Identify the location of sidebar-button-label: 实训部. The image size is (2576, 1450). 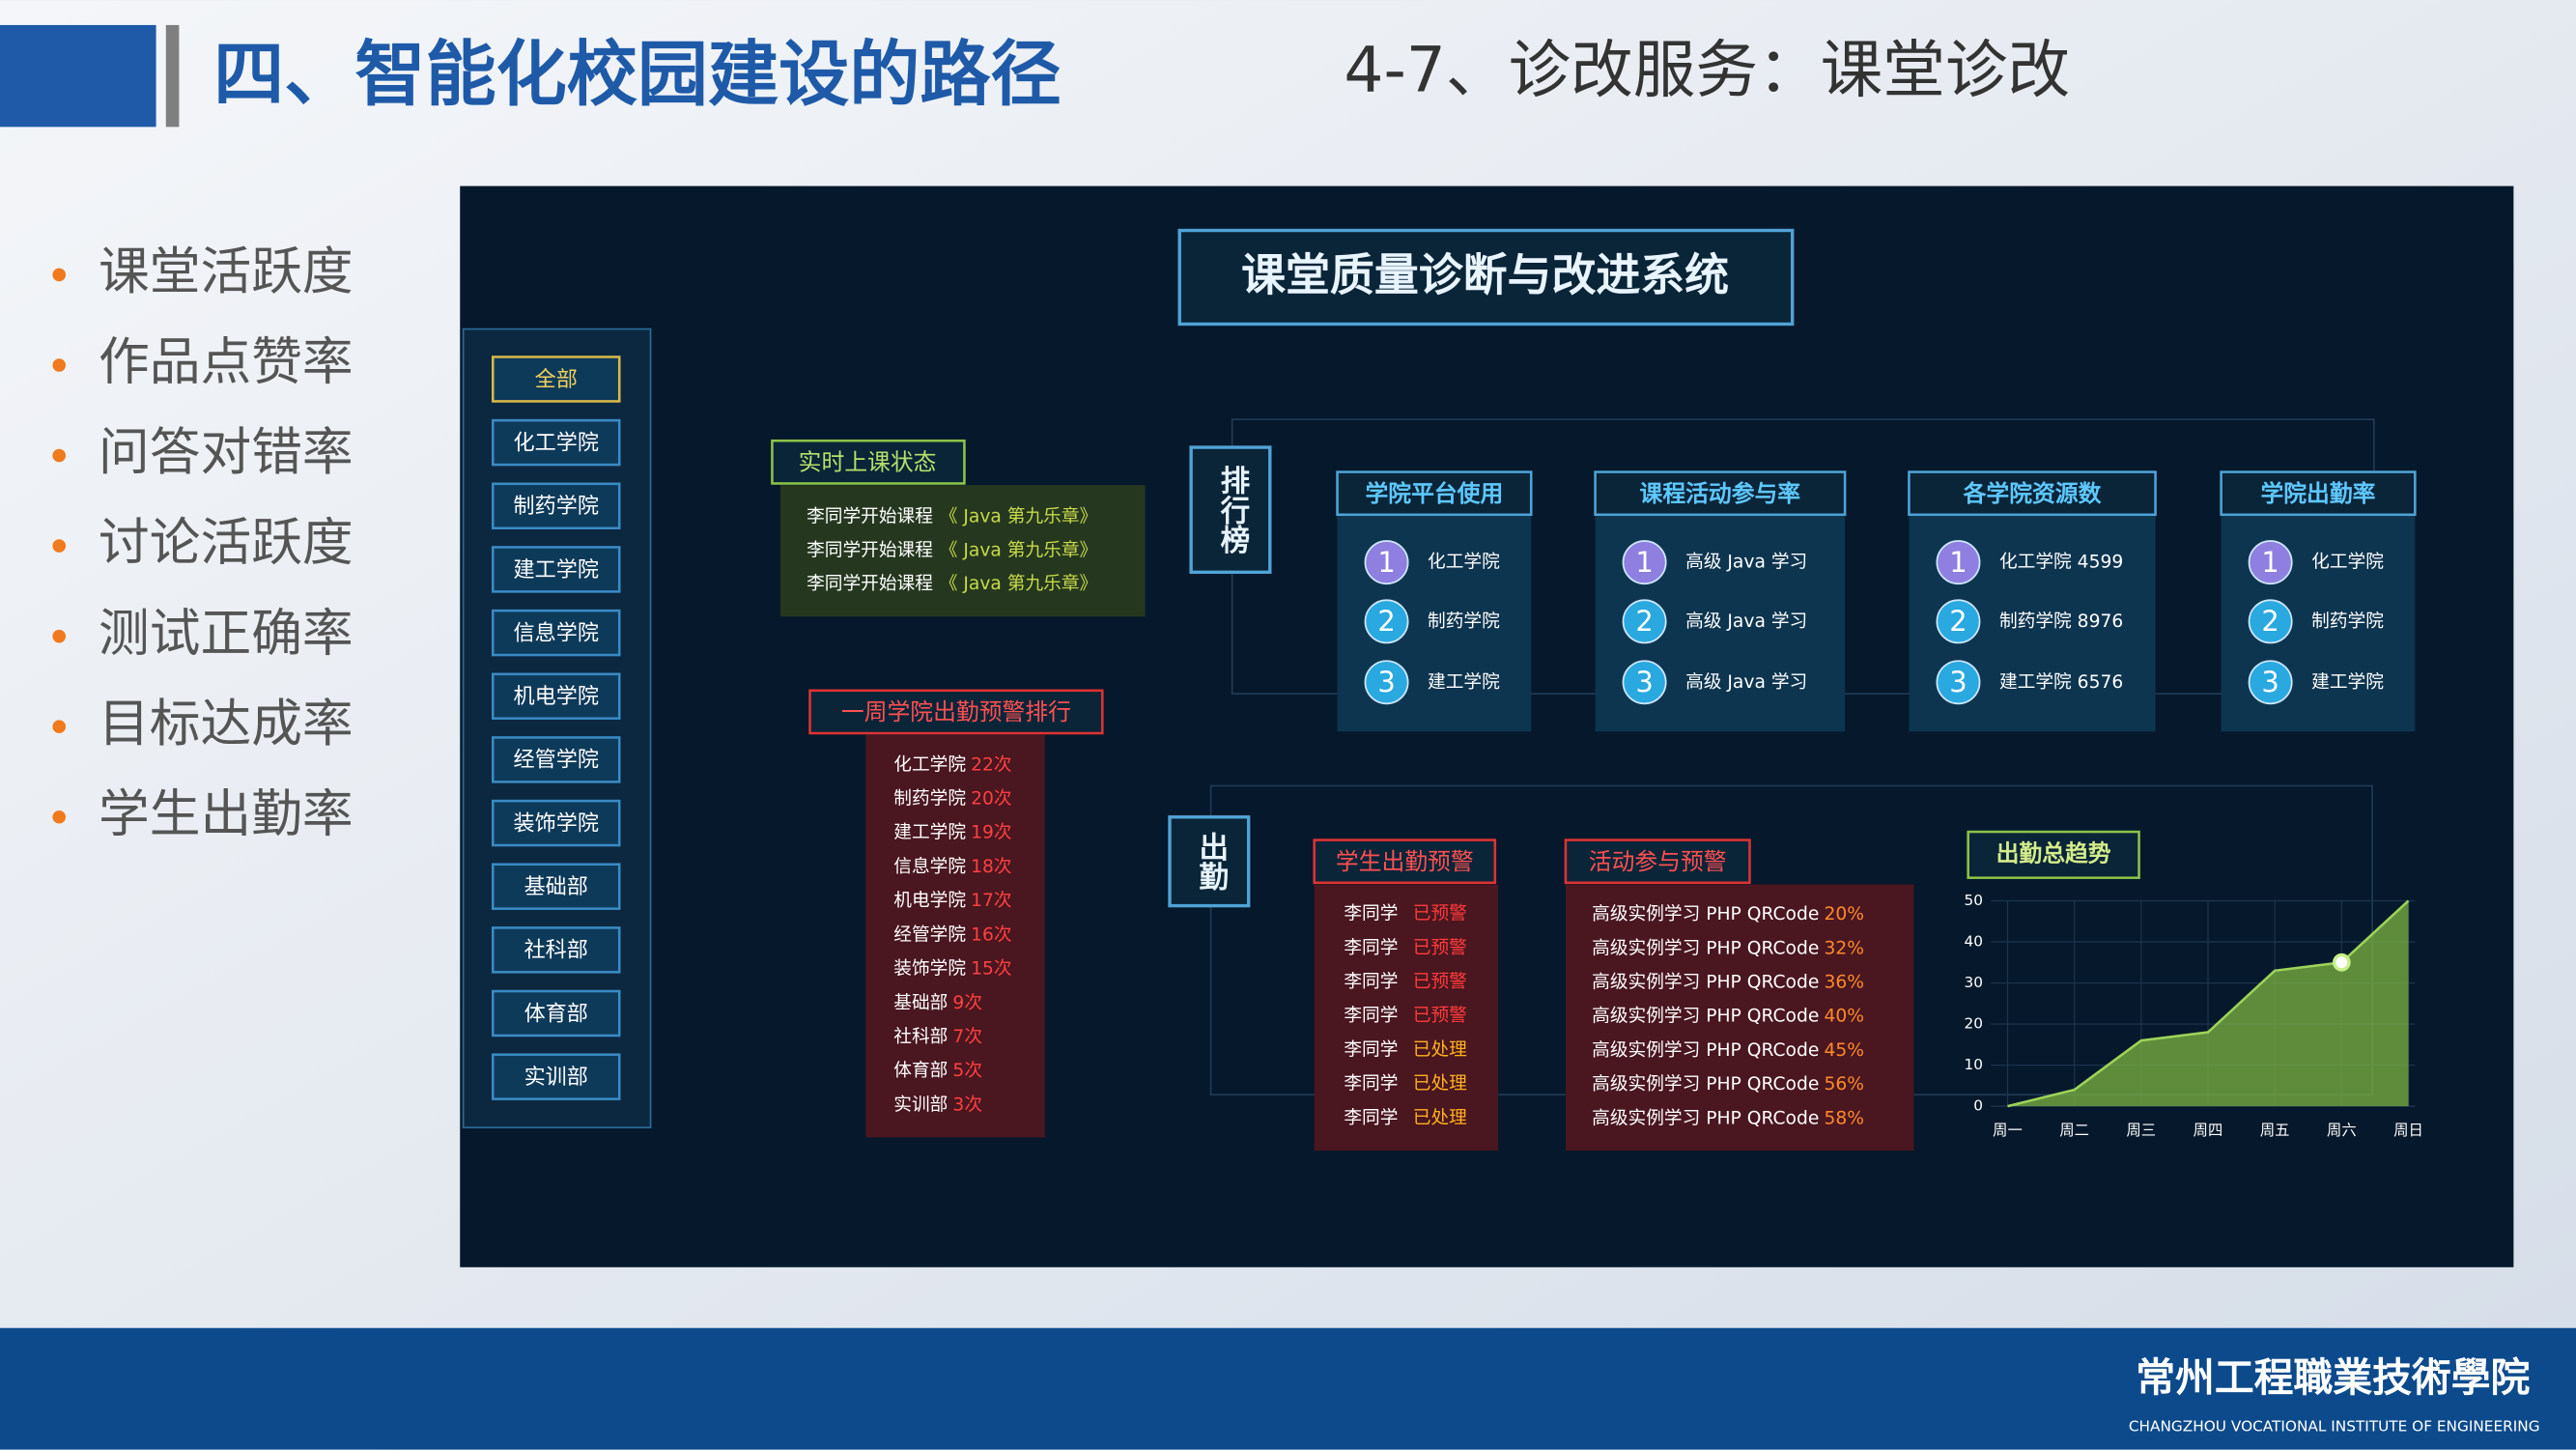
(556, 1078).